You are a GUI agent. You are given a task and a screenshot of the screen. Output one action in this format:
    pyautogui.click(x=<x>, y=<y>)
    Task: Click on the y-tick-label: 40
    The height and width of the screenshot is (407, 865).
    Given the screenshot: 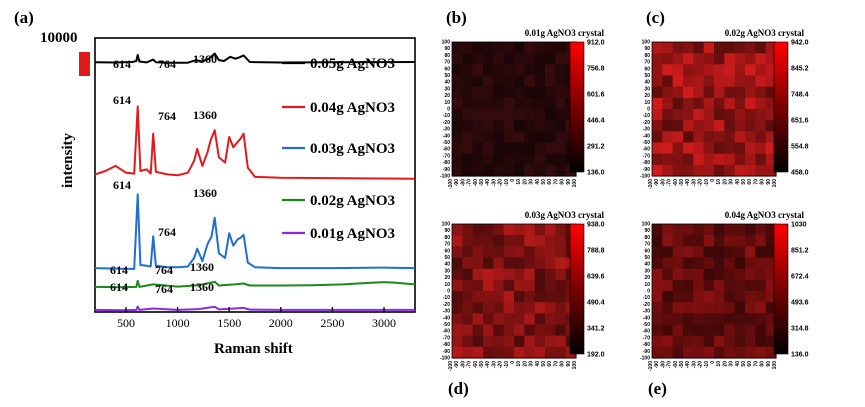 What is the action you would take?
    pyautogui.click(x=647, y=265)
    